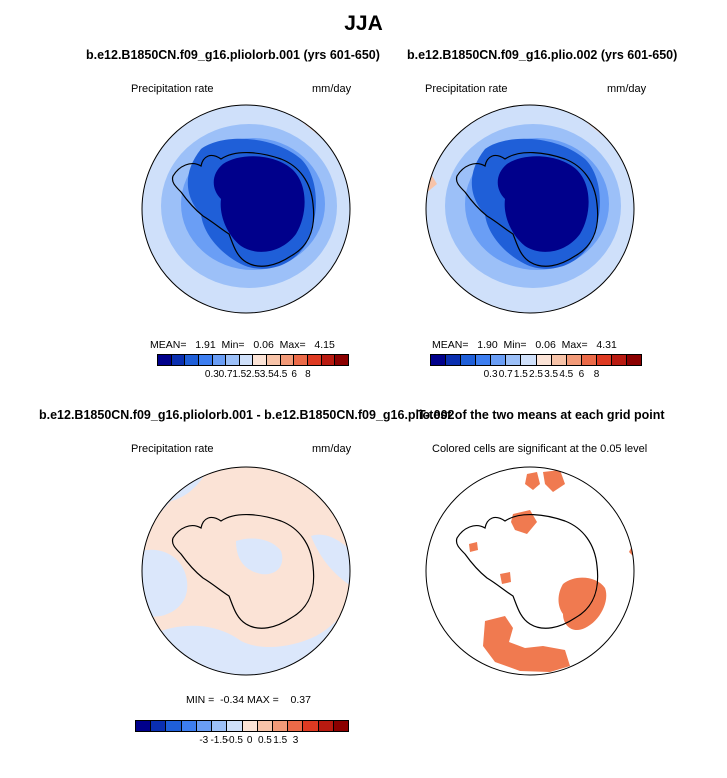 This screenshot has height=778, width=727. What do you see at coordinates (233, 345) in the screenshot?
I see `panel-1-min-label: Min=` at bounding box center [233, 345].